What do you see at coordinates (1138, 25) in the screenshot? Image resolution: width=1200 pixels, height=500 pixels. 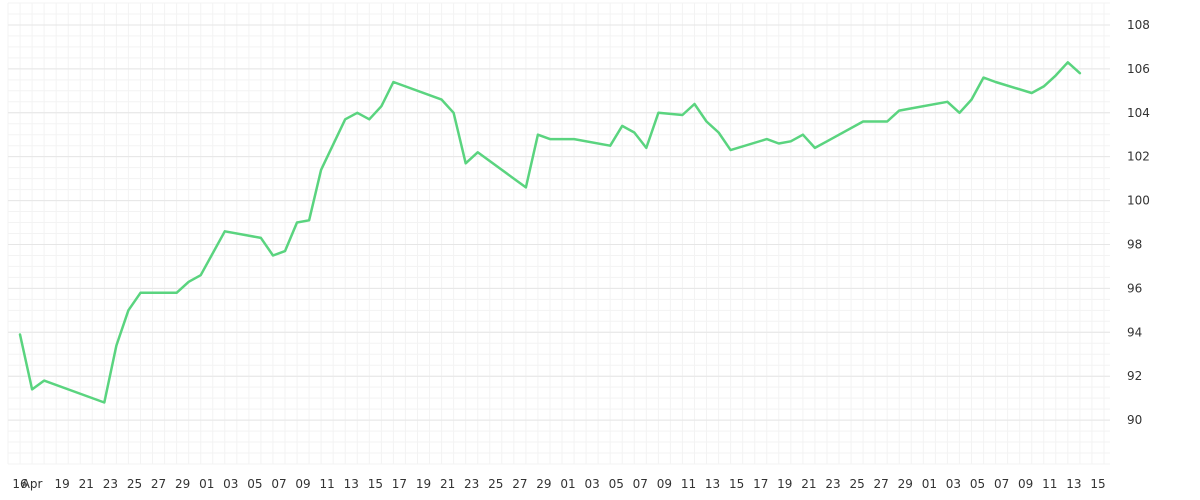 I see `y-tick-label: 108` at bounding box center [1138, 25].